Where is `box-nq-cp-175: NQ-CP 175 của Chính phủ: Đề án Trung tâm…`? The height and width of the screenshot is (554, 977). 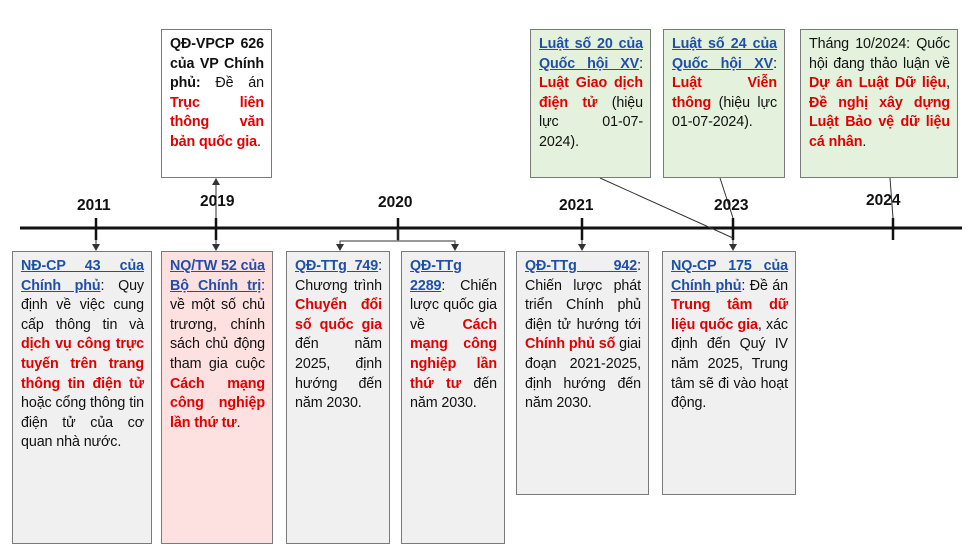 box-nq-cp-175: NQ-CP 175 của Chính phủ: Đề án Trung tâm… is located at coordinates (729, 373).